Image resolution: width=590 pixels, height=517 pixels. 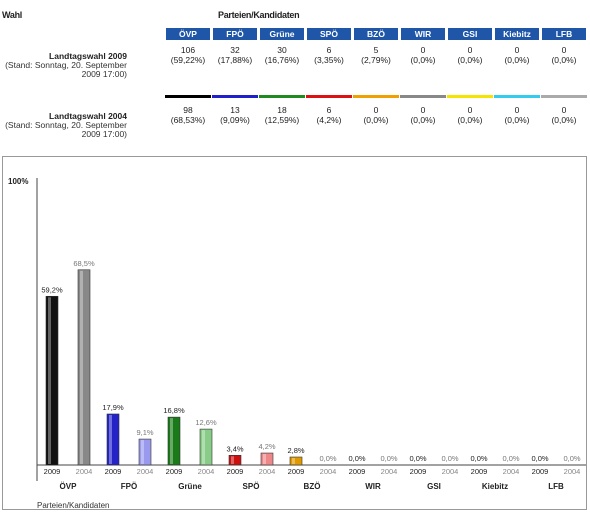 What do you see at coordinates (282, 59) in the screenshot?
I see `vote-percent: (16,76%)` at bounding box center [282, 59].